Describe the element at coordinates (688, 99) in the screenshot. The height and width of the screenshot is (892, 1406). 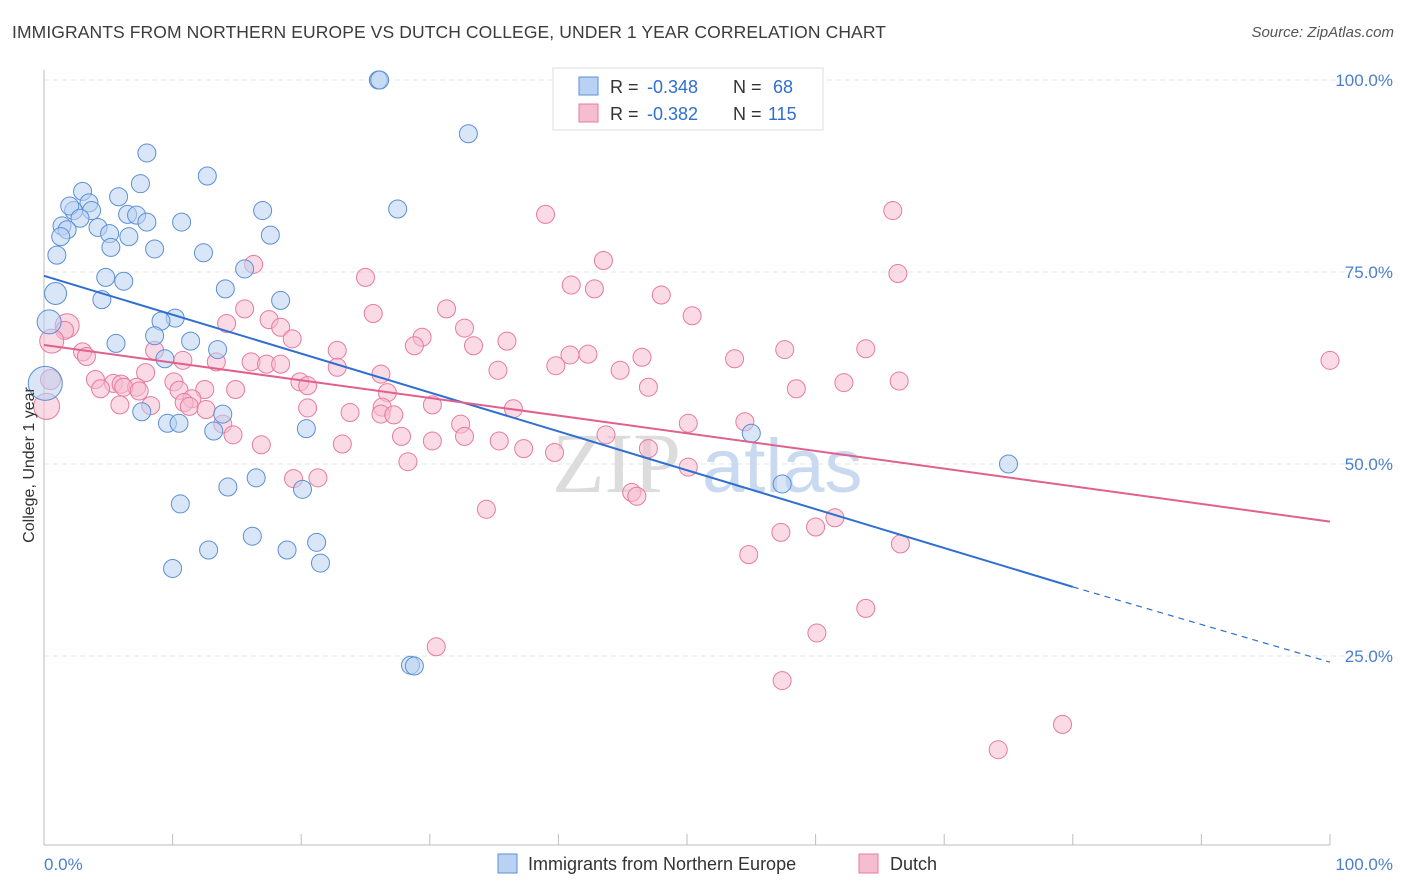
I see `stats-legend: R = -0.348 N = 68 R = -0.382 N = 115` at that location.